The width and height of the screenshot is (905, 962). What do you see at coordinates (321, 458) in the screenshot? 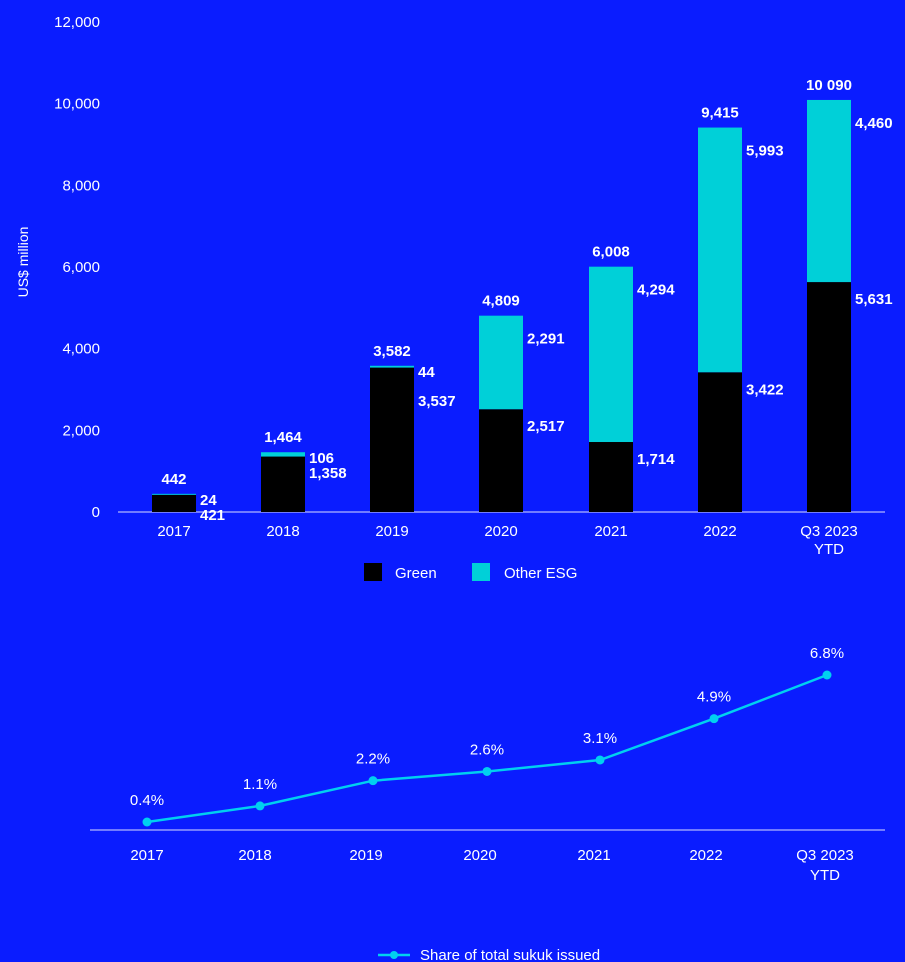
I see `bar-other-esg-label: 106` at bounding box center [321, 458].